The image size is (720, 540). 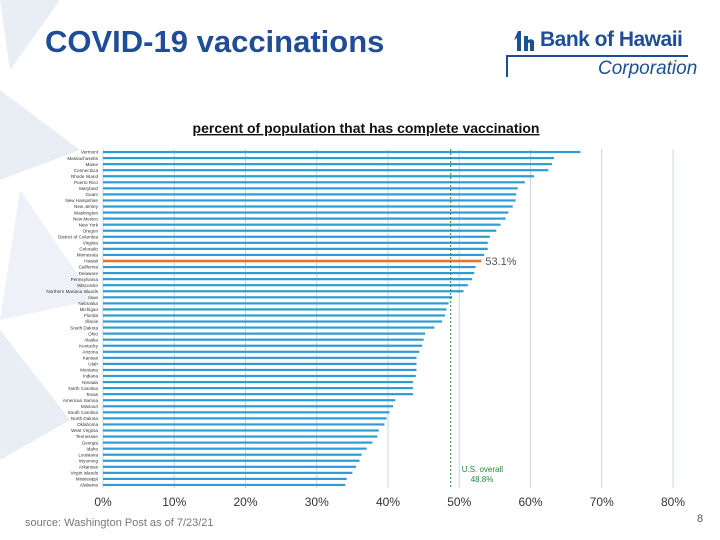 I want to click on category-label: Rhode Island, so click(x=85, y=176).